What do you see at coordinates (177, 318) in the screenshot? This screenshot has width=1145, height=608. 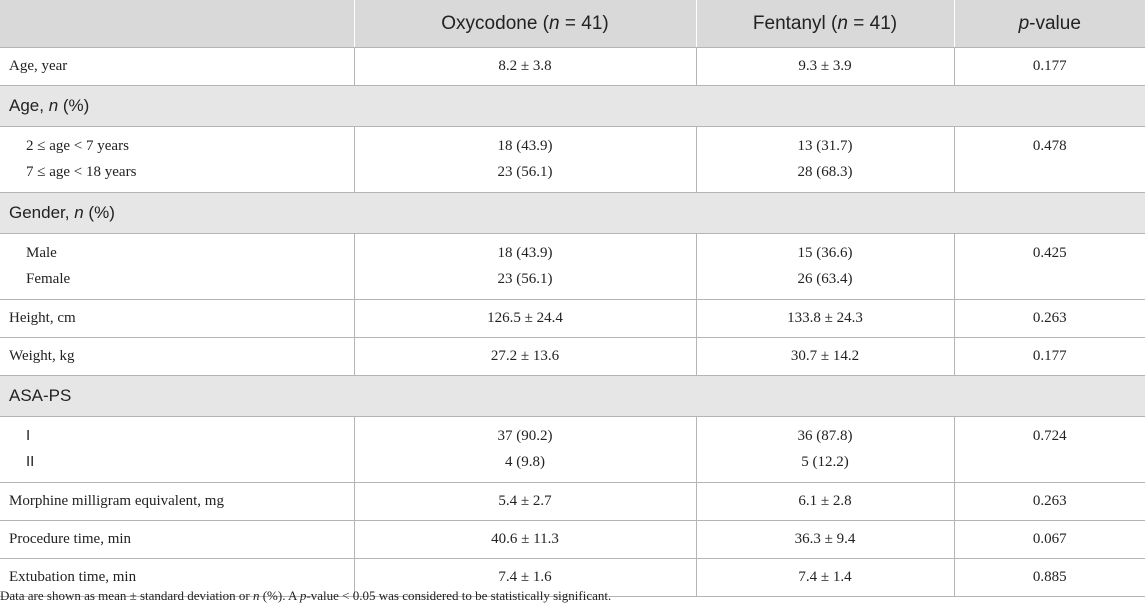 I see `row-label: Height, cm` at bounding box center [177, 318].